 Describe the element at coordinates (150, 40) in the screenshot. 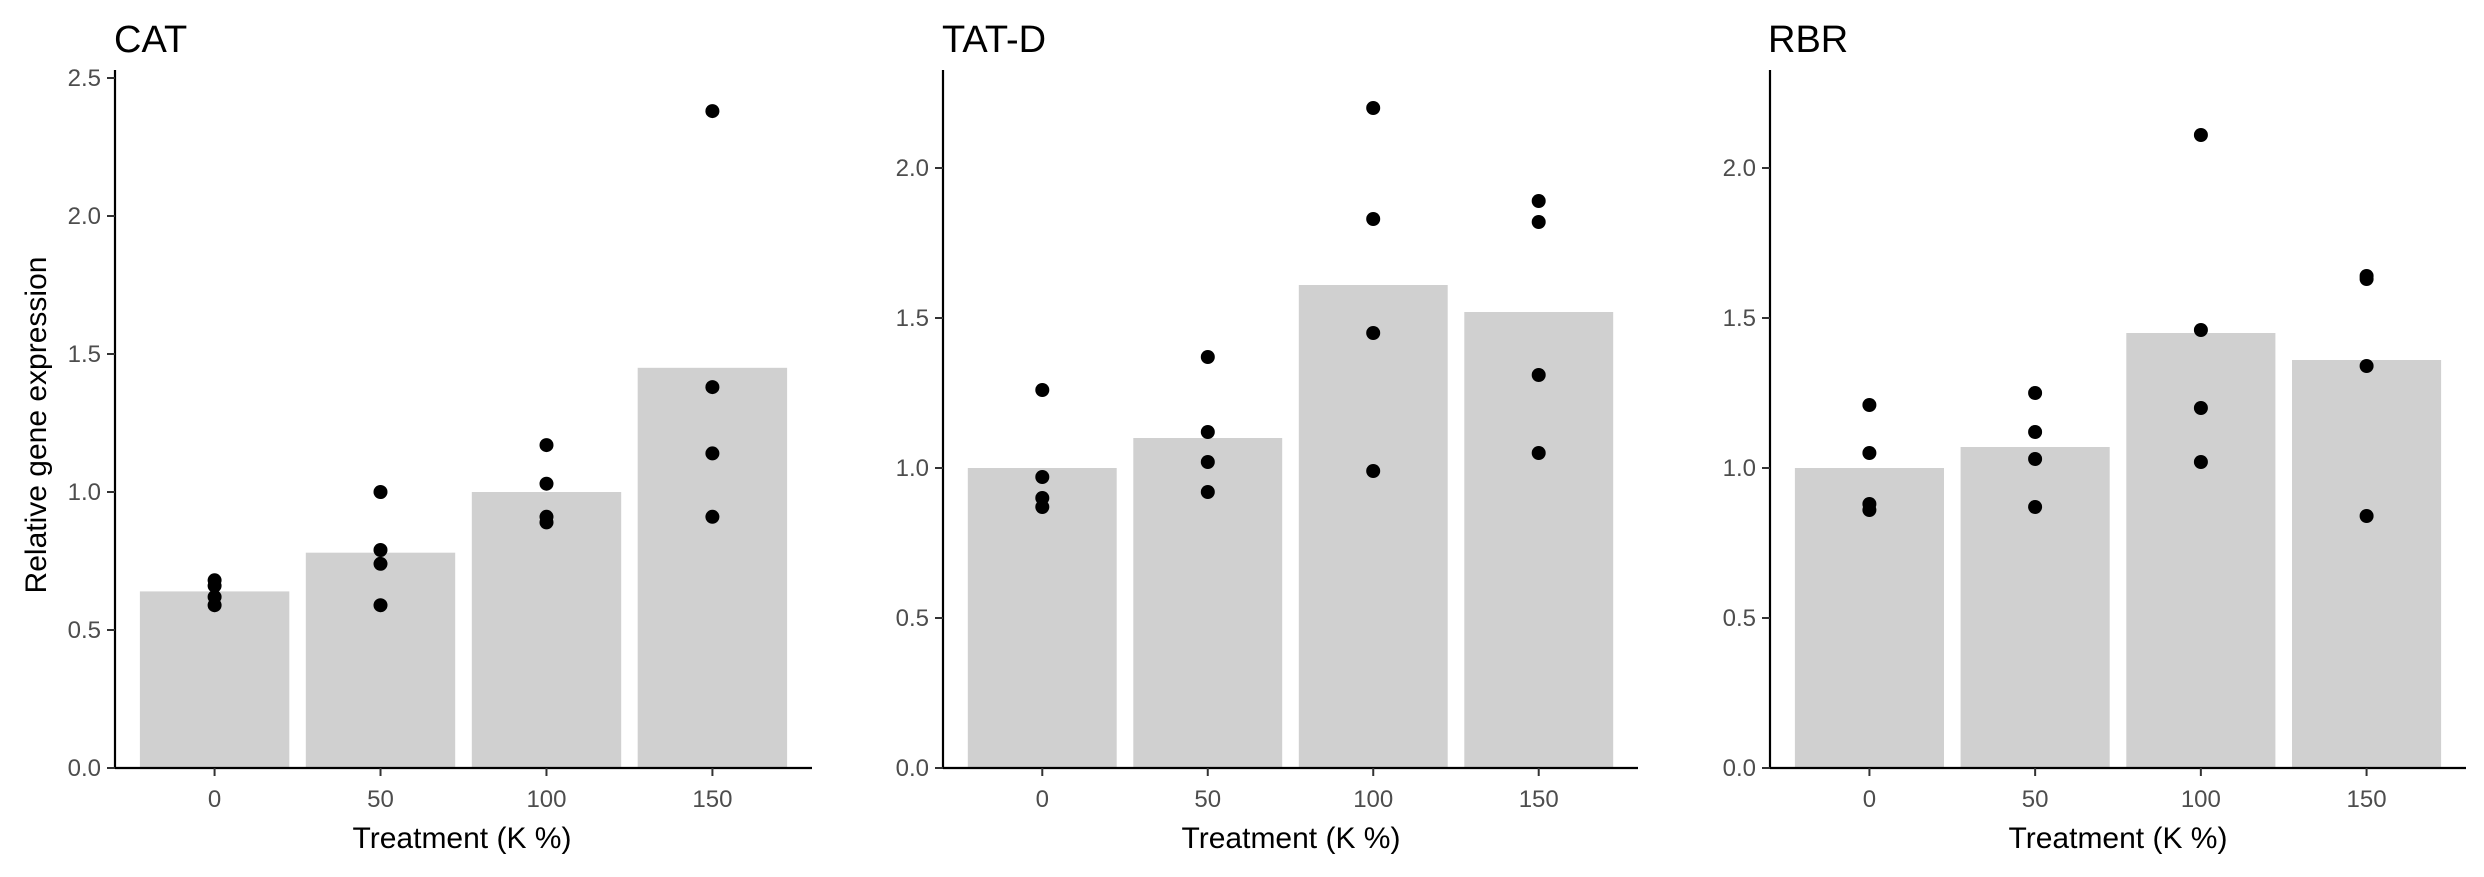

I see `panel-title: CAT` at that location.